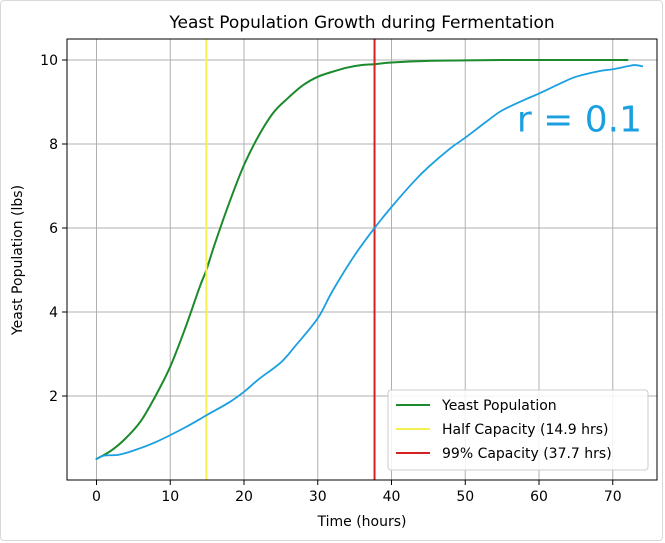 The height and width of the screenshot is (543, 665). What do you see at coordinates (18, 260) in the screenshot?
I see `y-axis-label: Yeast Population (lbs)` at bounding box center [18, 260].